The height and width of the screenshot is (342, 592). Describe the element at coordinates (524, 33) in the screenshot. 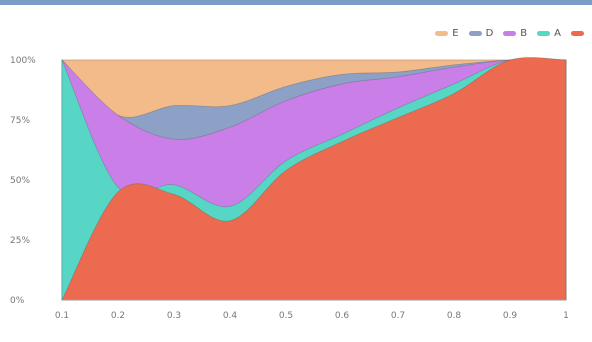

I see `legend-label: B` at that location.